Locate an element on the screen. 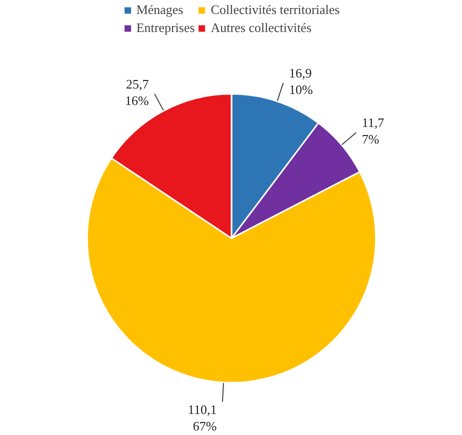 The image size is (462, 435). data-label: 25,7 16% is located at coordinates (137, 92).